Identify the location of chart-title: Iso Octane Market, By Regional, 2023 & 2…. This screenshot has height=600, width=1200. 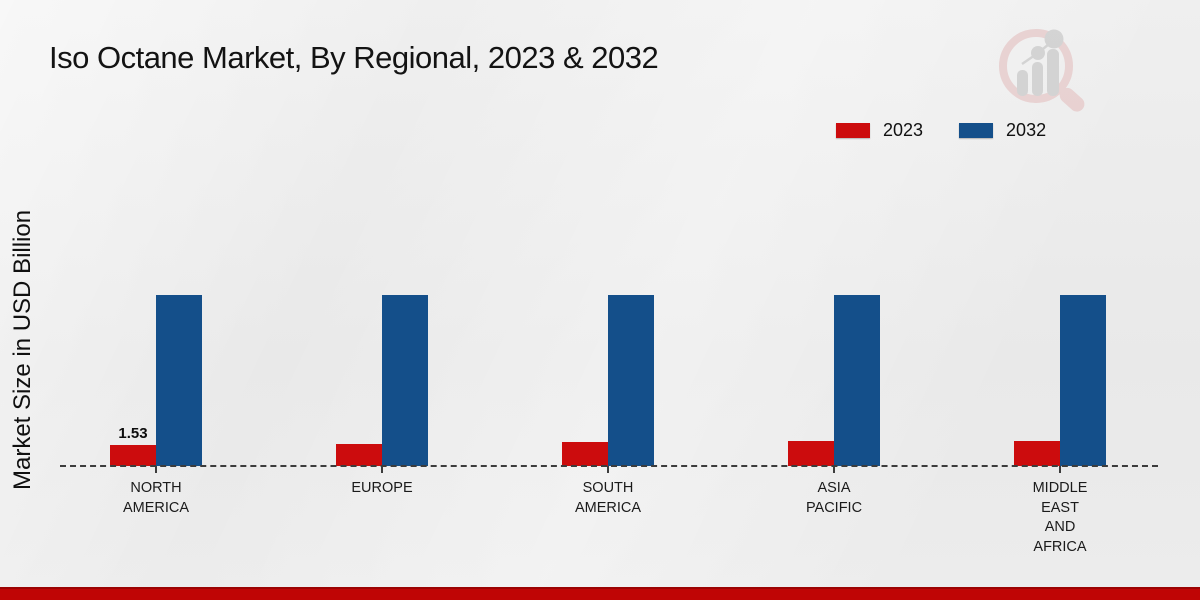
(354, 57).